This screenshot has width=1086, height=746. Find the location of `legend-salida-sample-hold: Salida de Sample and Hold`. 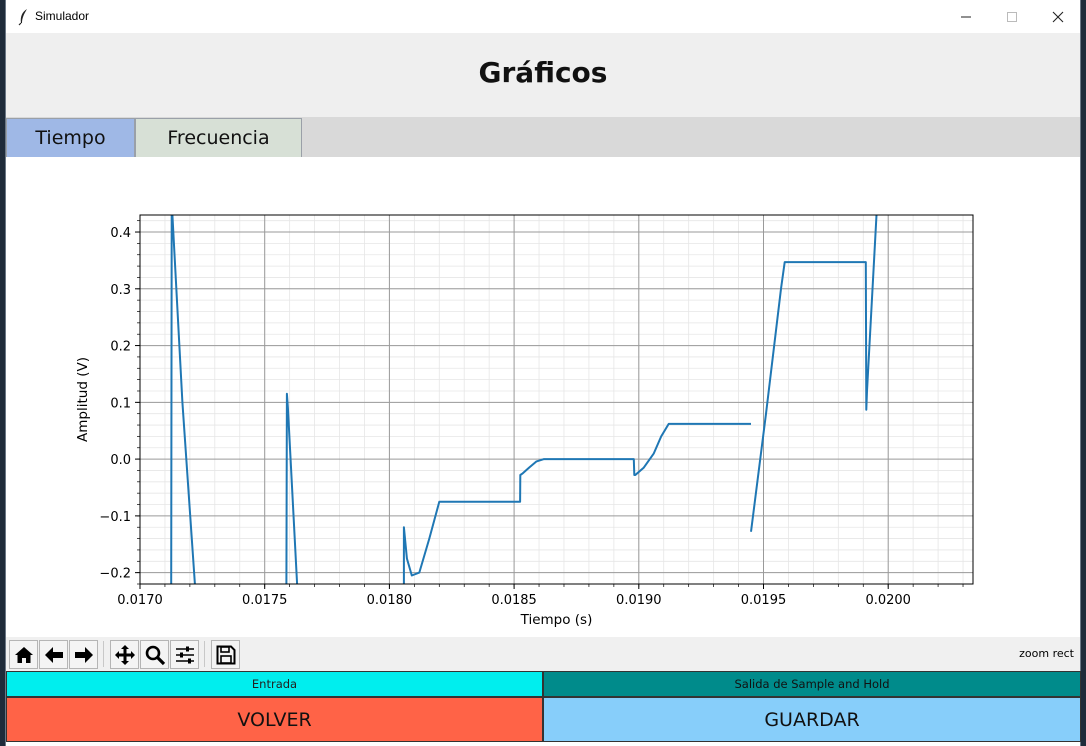

legend-salida-sample-hold: Salida de Sample and Hold is located at coordinates (812, 684).